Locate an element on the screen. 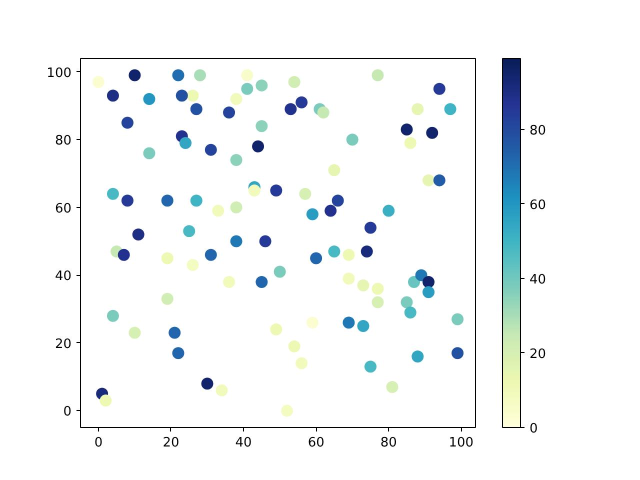 The height and width of the screenshot is (480, 640). color-bar-label: 80 is located at coordinates (538, 130).